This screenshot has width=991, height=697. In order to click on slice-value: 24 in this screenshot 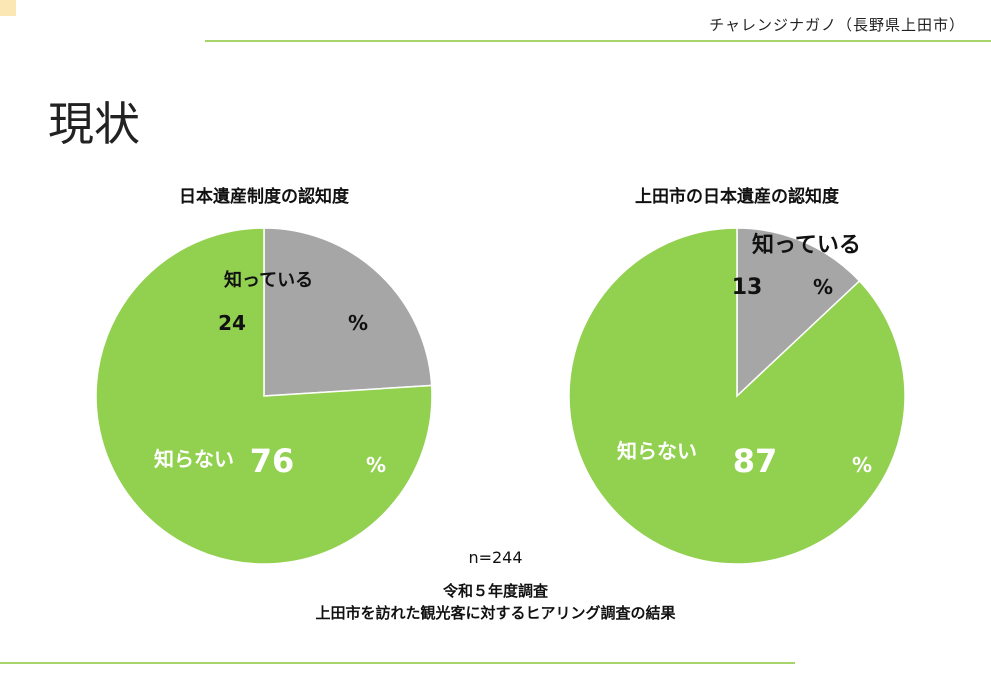, I will do `click(232, 323)`.